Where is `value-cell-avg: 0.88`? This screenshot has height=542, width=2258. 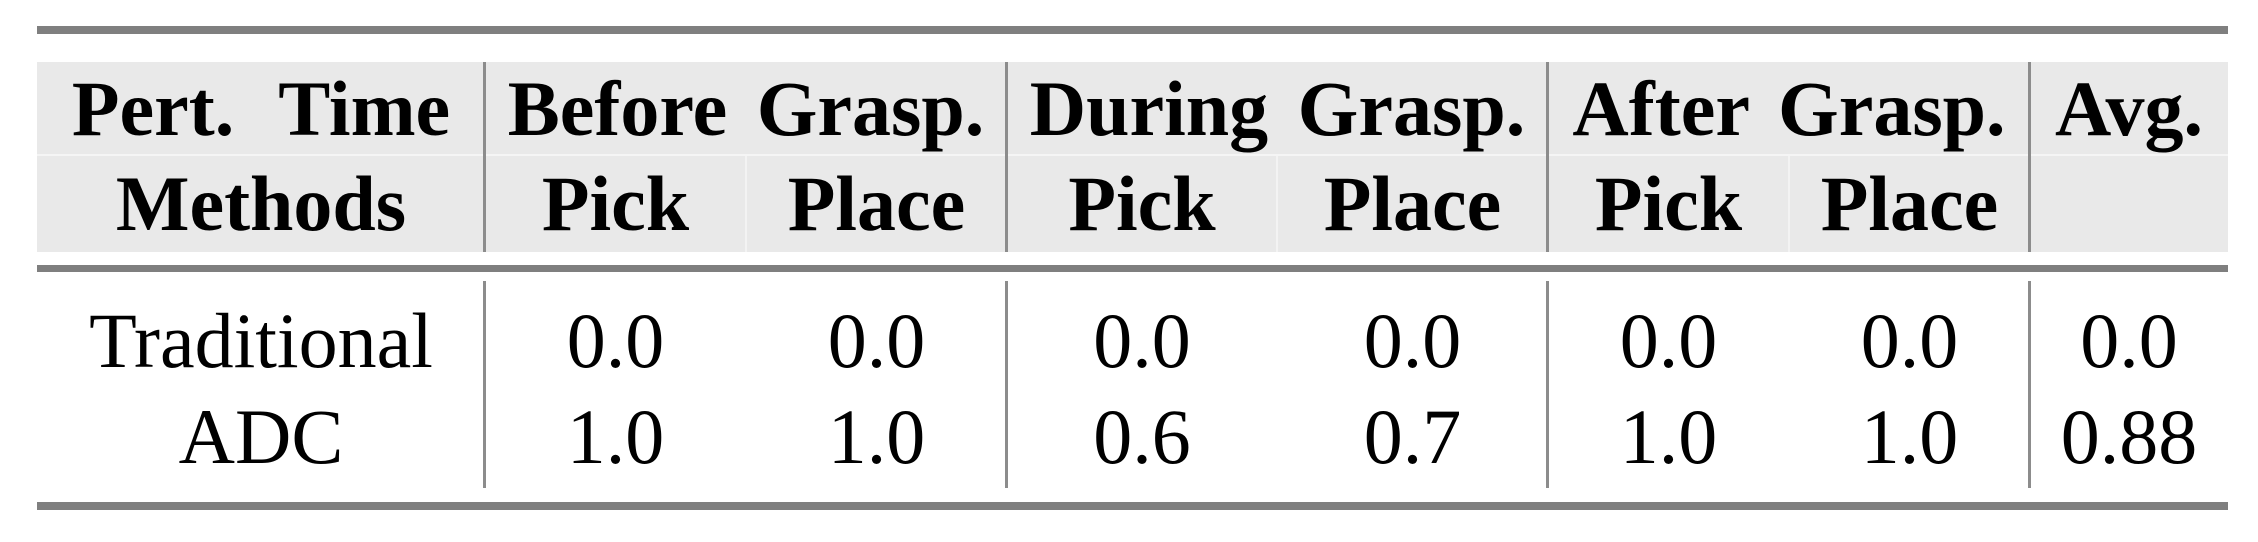 value-cell-avg: 0.88 is located at coordinates (2129, 436).